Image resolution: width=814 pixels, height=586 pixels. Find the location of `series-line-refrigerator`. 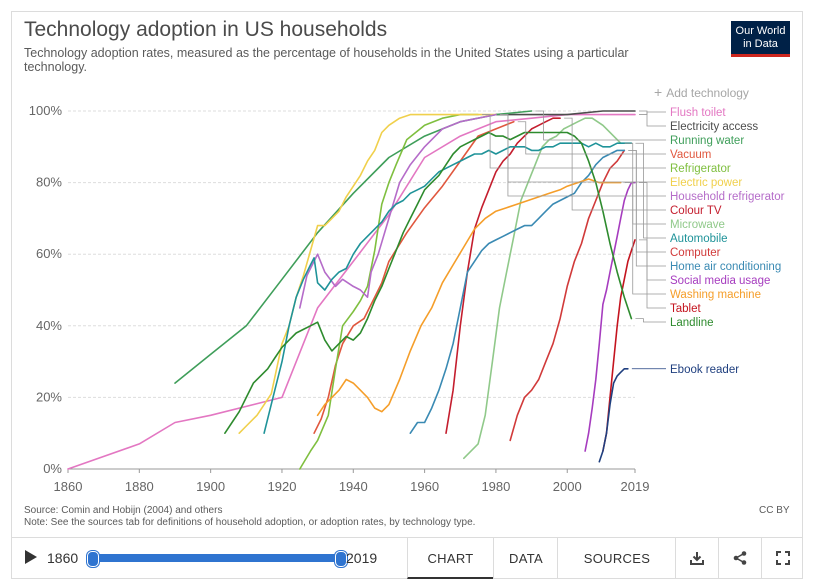

series-line-refrigerator is located at coordinates (389, 291).